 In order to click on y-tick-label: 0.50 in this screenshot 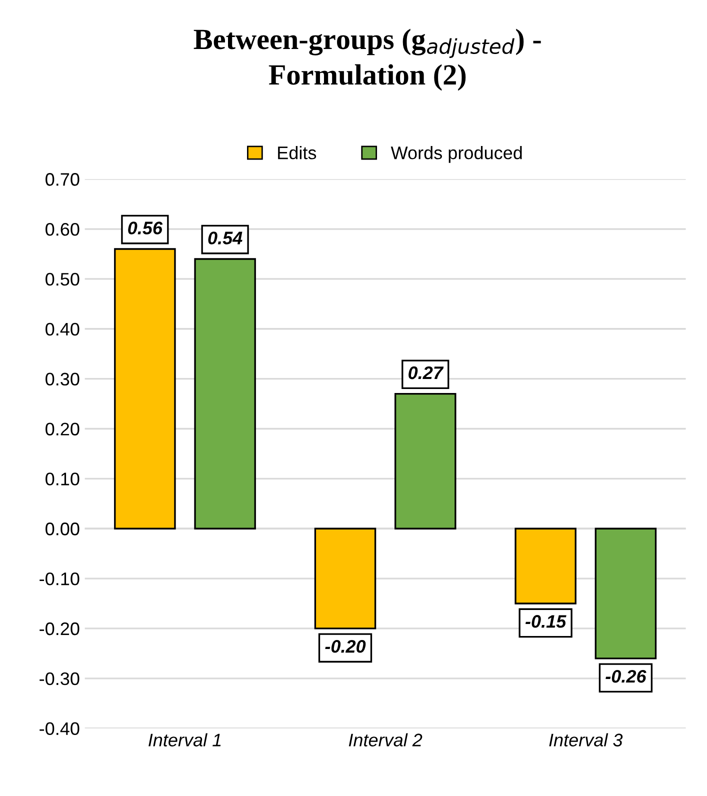, I will do `click(63, 279)`.